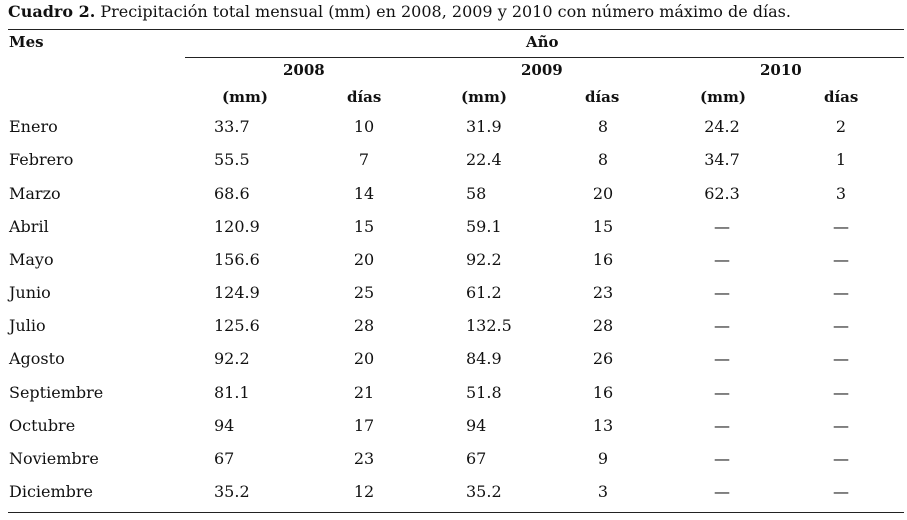 The height and width of the screenshot is (520, 907). Describe the element at coordinates (304, 70) in the screenshot. I see `header-year-2008: 2008` at that location.